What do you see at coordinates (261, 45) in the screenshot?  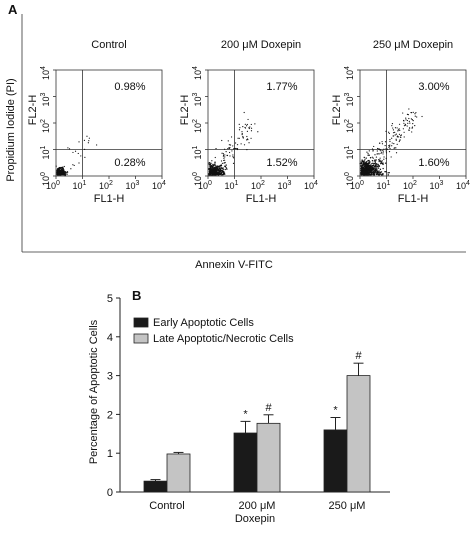 I see `flow-plot-title: 200 μM Doxepin` at bounding box center [261, 45].